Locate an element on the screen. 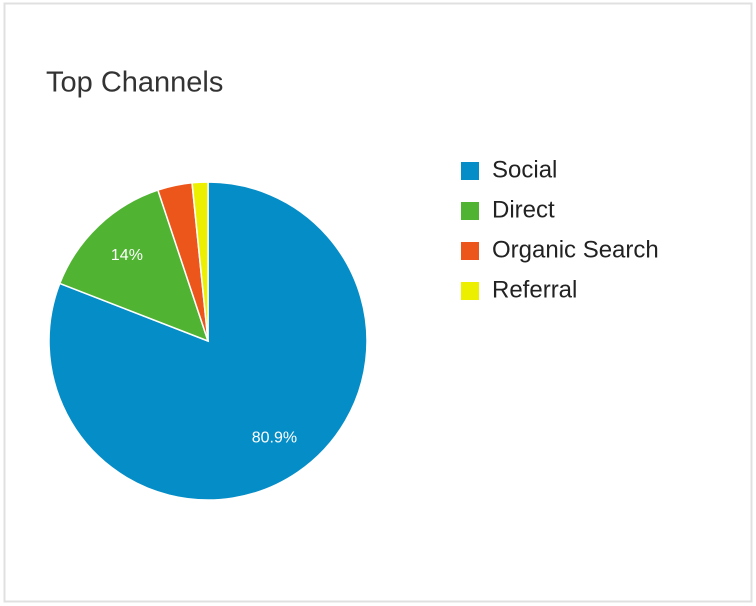 This screenshot has height=606, width=756. legend-label: Social is located at coordinates (524, 169).